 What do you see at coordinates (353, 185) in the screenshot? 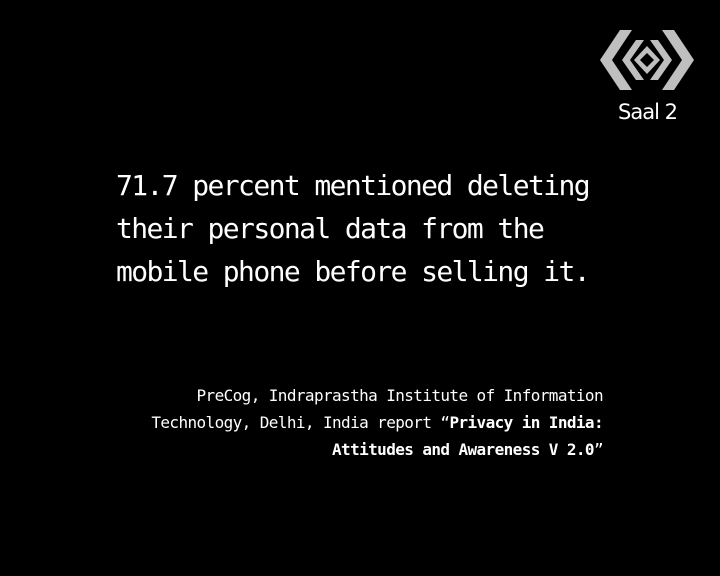
I see `headline-line: 71.7 percent mentioned deleting` at bounding box center [353, 185].